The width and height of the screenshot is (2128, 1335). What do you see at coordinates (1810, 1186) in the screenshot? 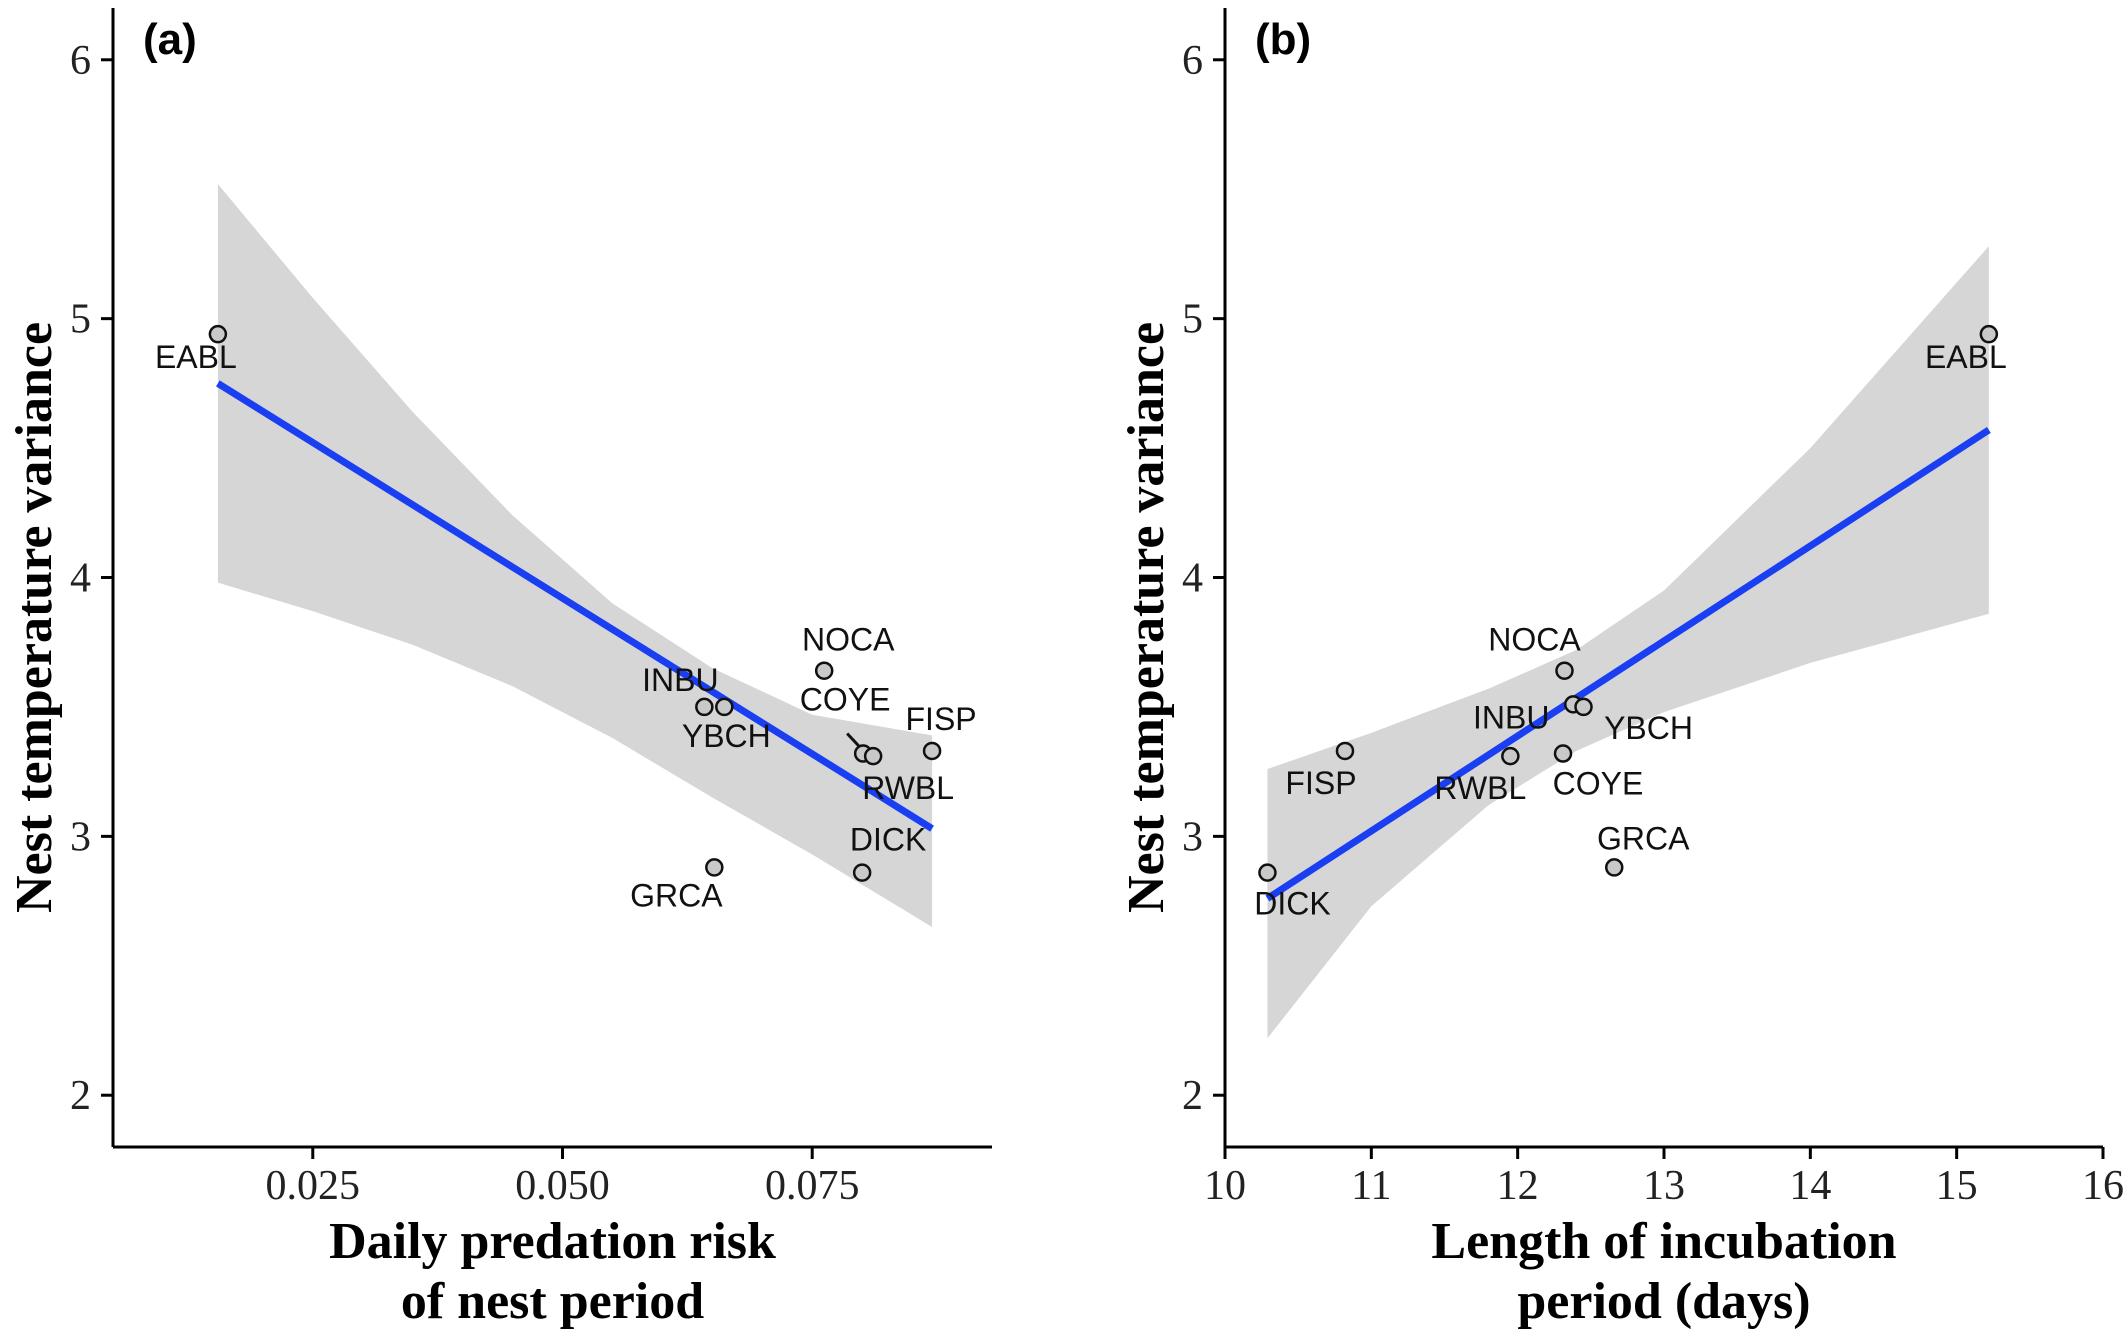
I see `x-tick-label: 14` at bounding box center [1810, 1186].